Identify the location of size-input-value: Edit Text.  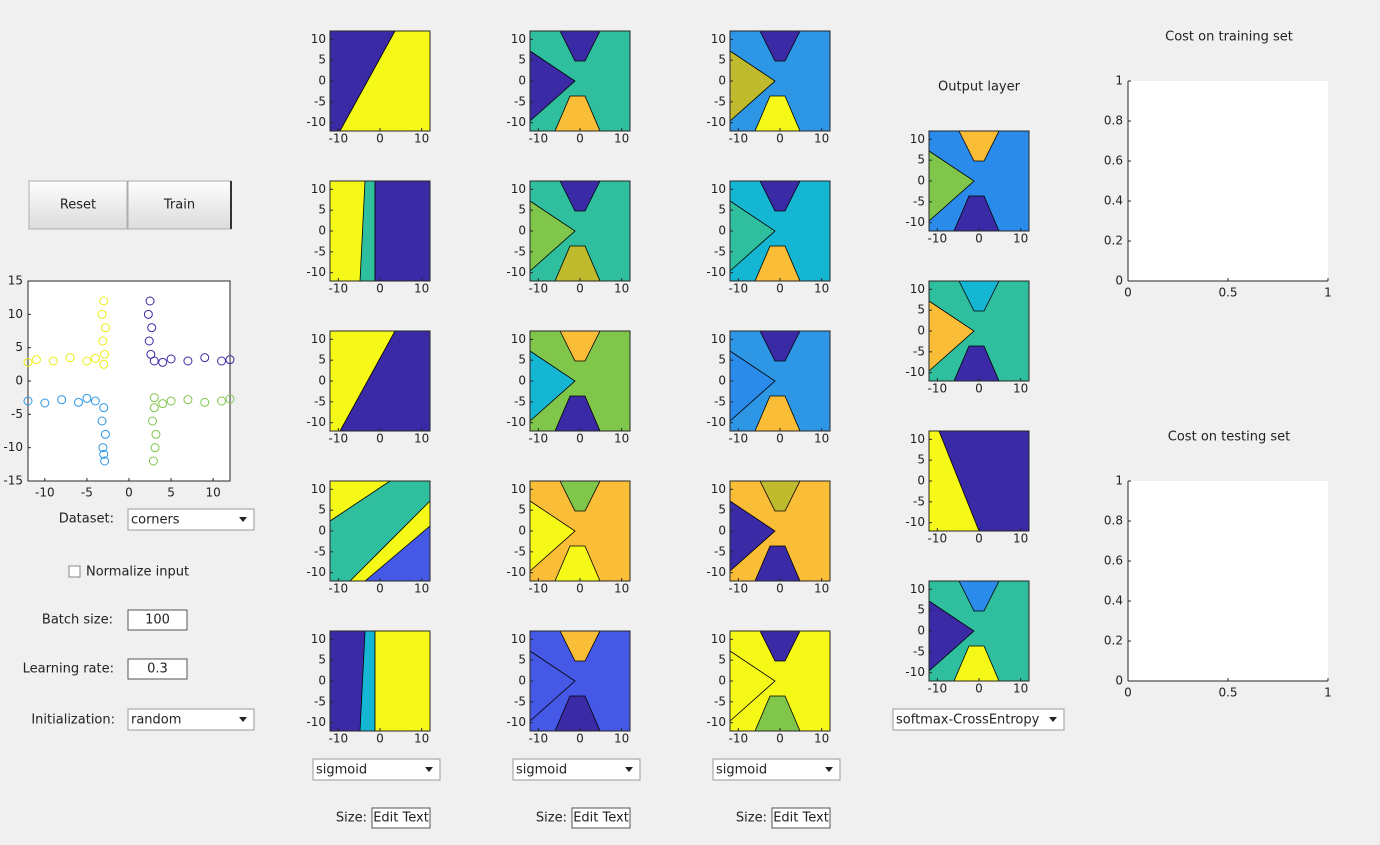
(401, 818).